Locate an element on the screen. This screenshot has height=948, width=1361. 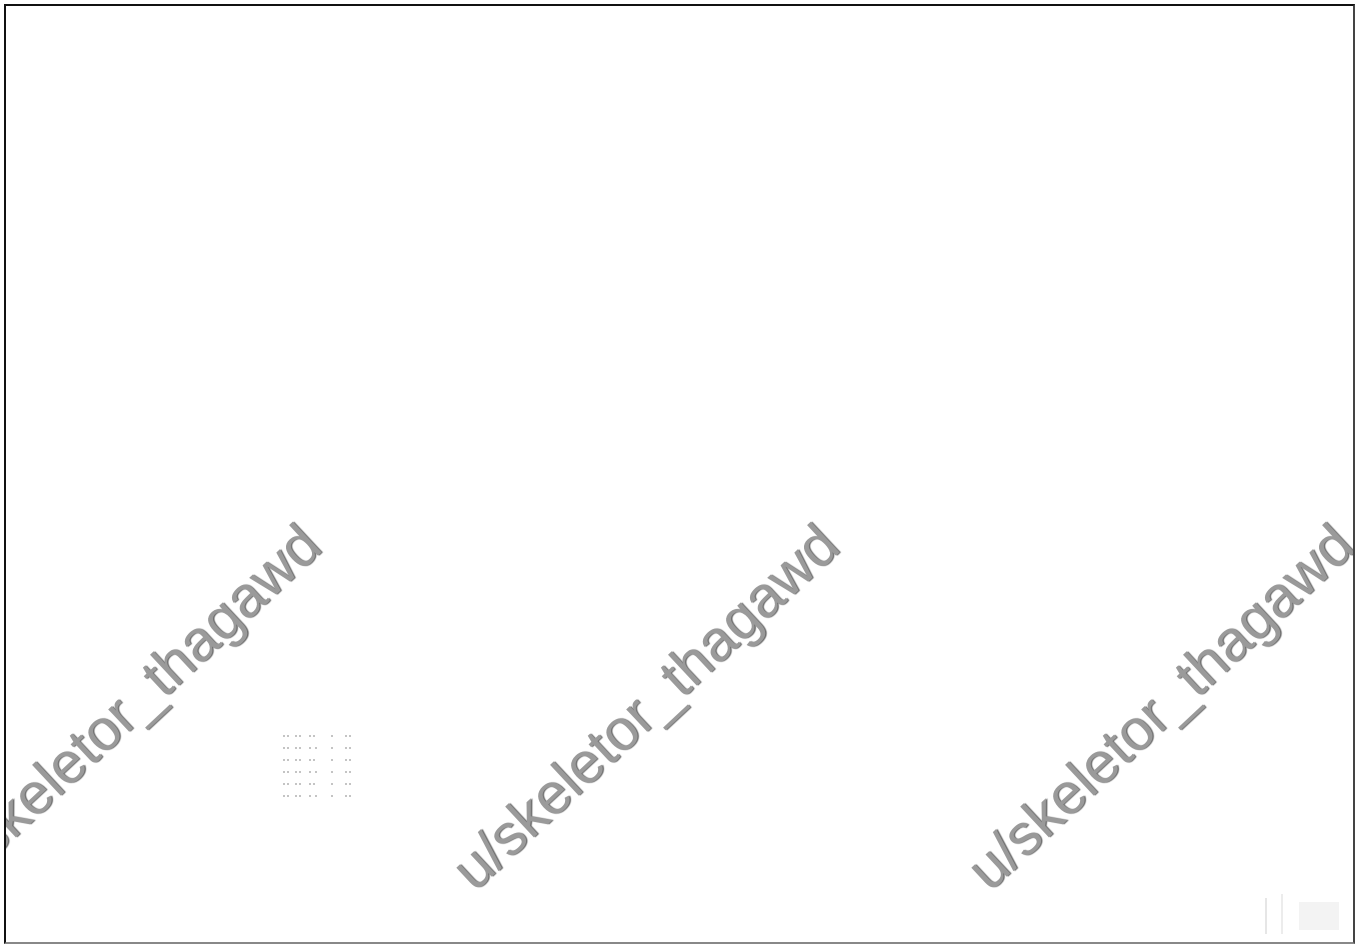
faint-corner-artifact is located at coordinates (1302, 914).